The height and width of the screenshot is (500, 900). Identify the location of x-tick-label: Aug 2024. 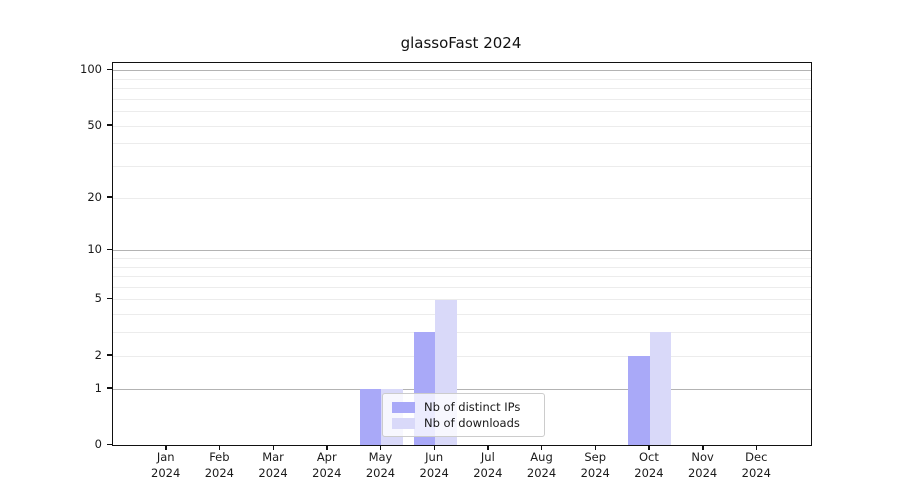
(542, 465).